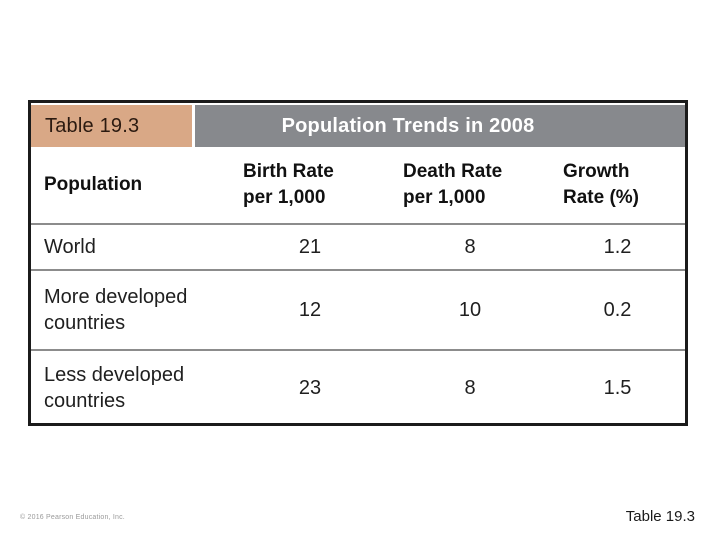 Image resolution: width=720 pixels, height=540 pixels. Describe the element at coordinates (617, 247) in the screenshot. I see `growth-rate-value: 1.2` at that location.